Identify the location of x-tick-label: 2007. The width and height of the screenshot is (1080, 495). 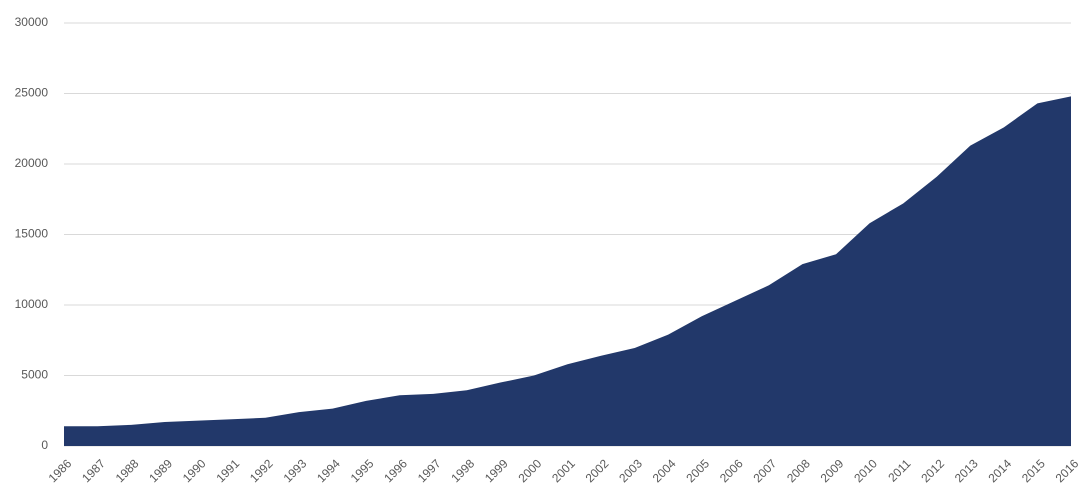
(764, 470).